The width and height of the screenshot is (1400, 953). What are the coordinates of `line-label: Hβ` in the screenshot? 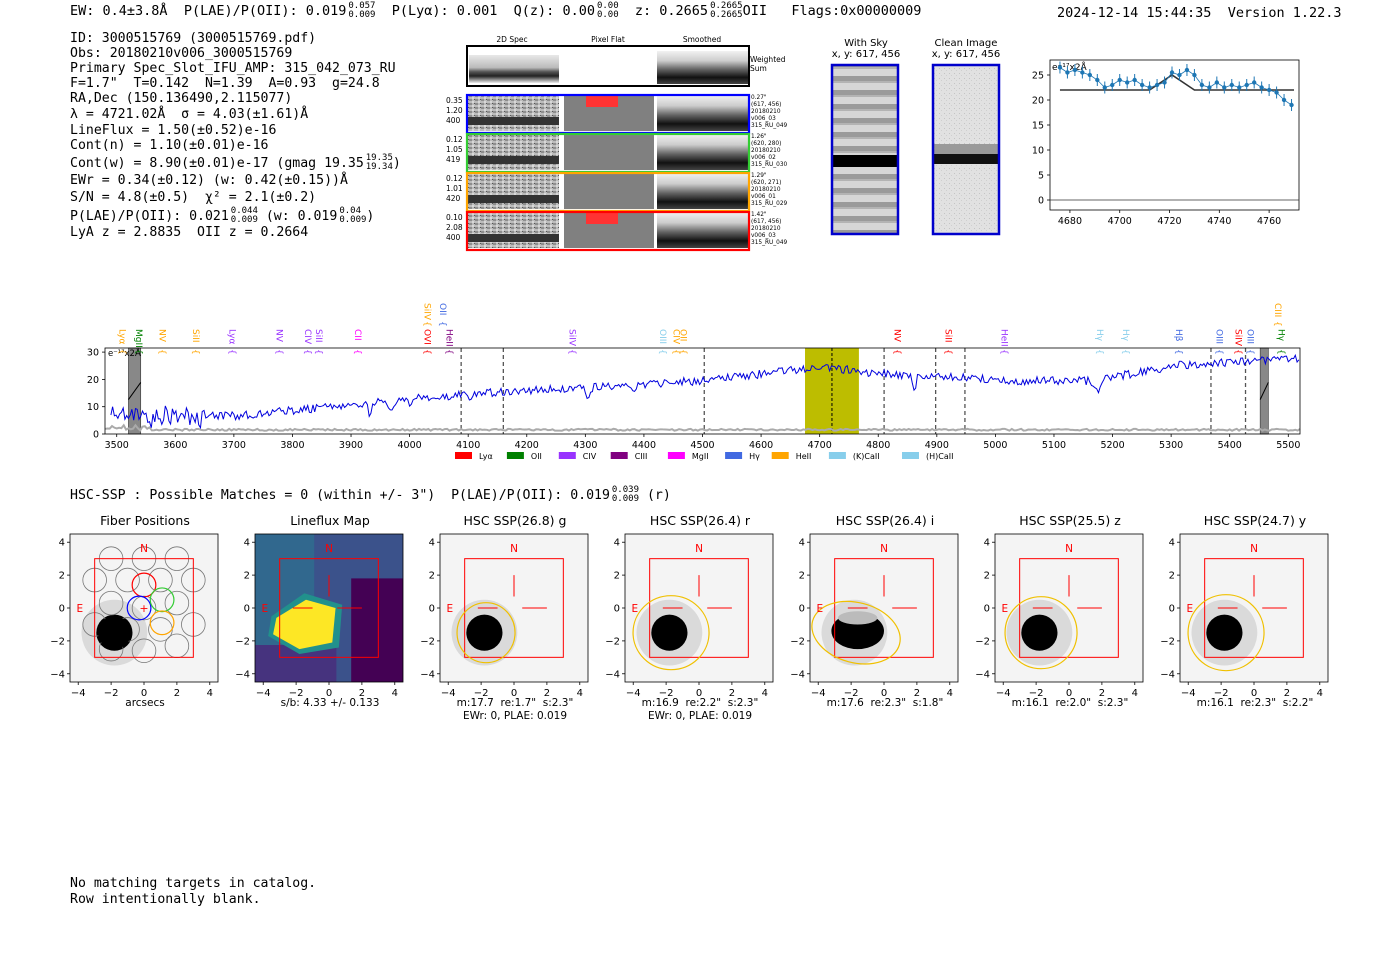 It's located at (1178, 335).